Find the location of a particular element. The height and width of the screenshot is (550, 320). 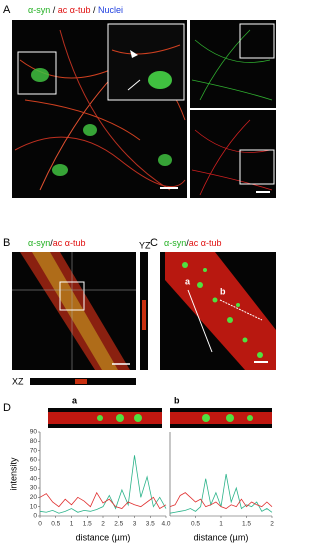

y-tick-label: 80 is located at coordinates (34, 441).